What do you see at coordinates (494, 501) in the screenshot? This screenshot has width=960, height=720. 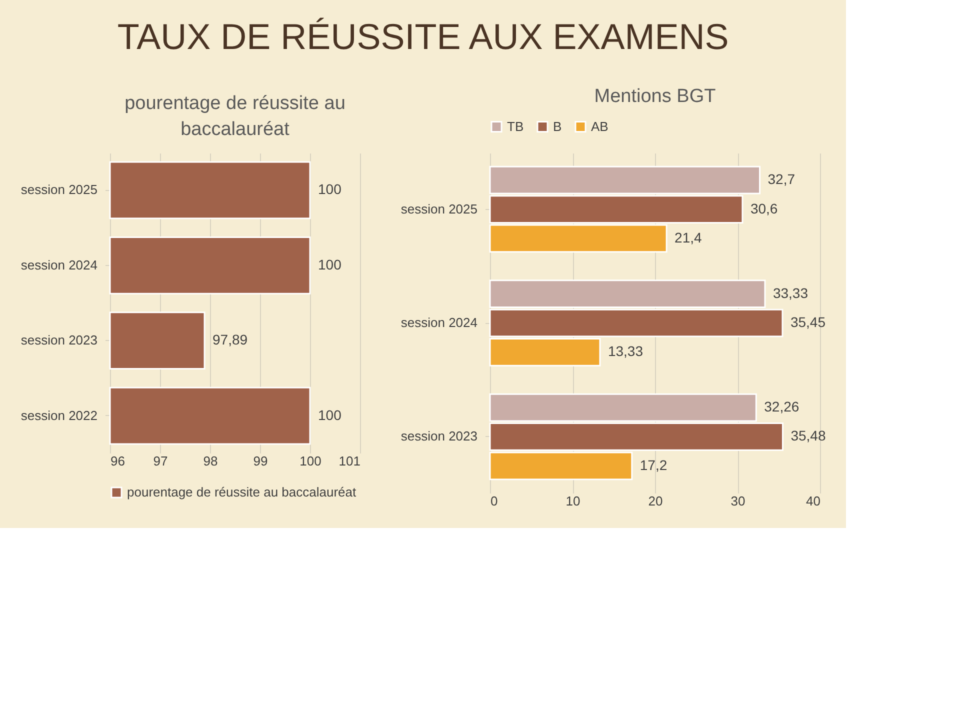 I see `x-tick-label: 0` at bounding box center [494, 501].